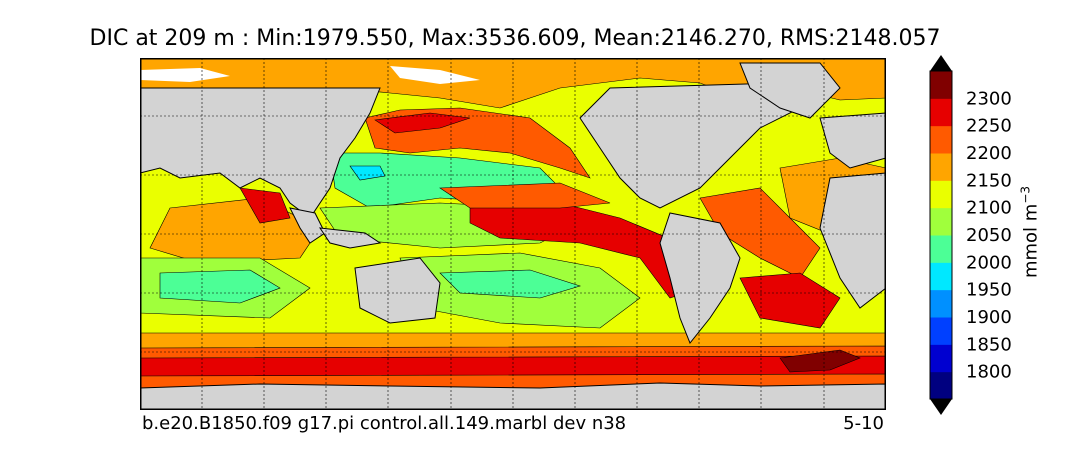 The width and height of the screenshot is (1082, 464). Describe the element at coordinates (435, 75) in the screenshot. I see `missing-arctic` at that location.